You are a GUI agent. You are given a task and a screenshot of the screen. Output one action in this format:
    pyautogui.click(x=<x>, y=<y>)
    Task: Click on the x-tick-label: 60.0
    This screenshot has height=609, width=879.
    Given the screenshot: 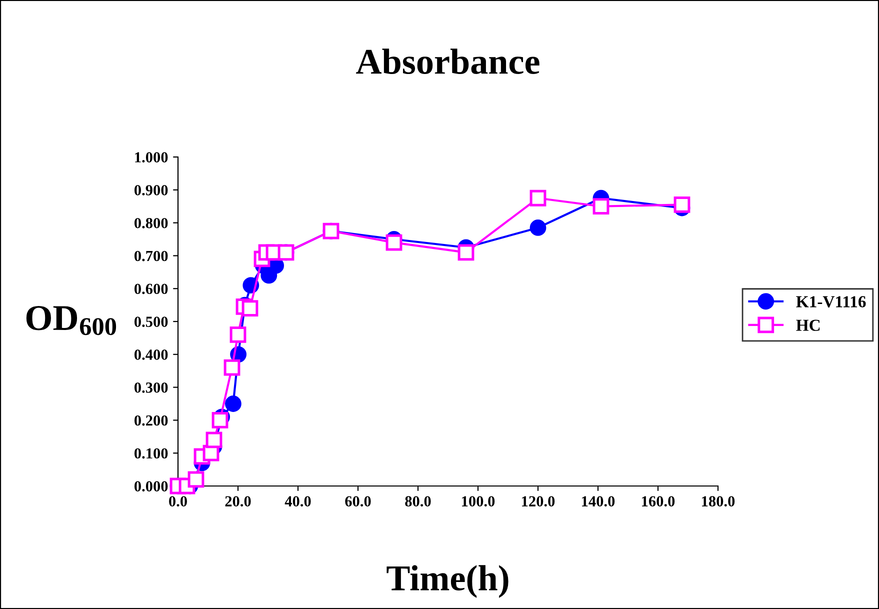 What is the action you would take?
    pyautogui.click(x=358, y=501)
    